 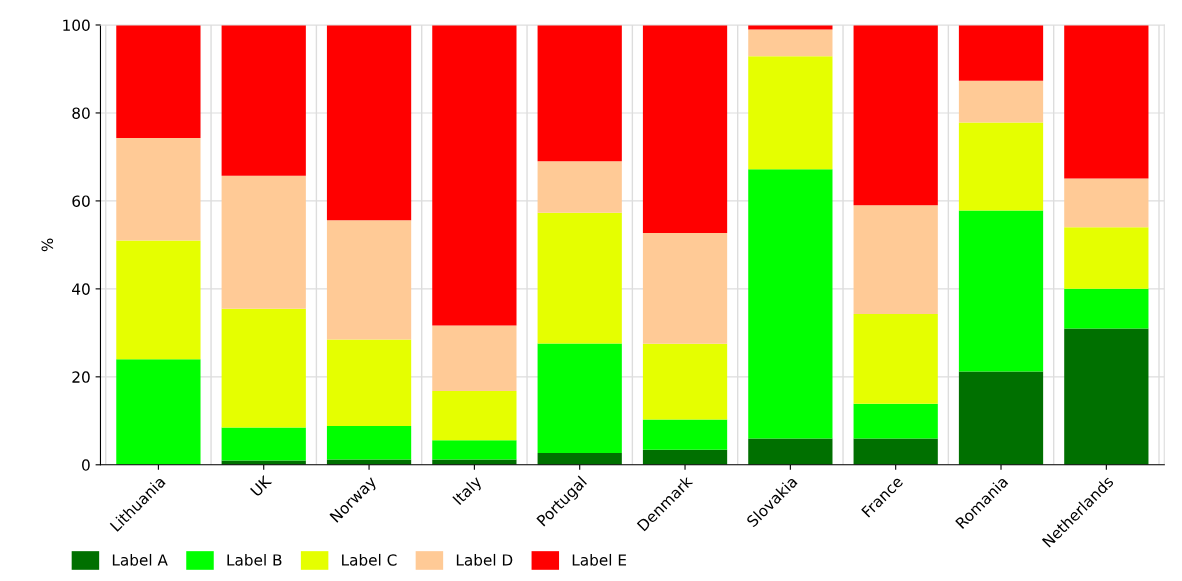 What do you see at coordinates (261, 485) in the screenshot?
I see `x-tick-label: UK` at bounding box center [261, 485].